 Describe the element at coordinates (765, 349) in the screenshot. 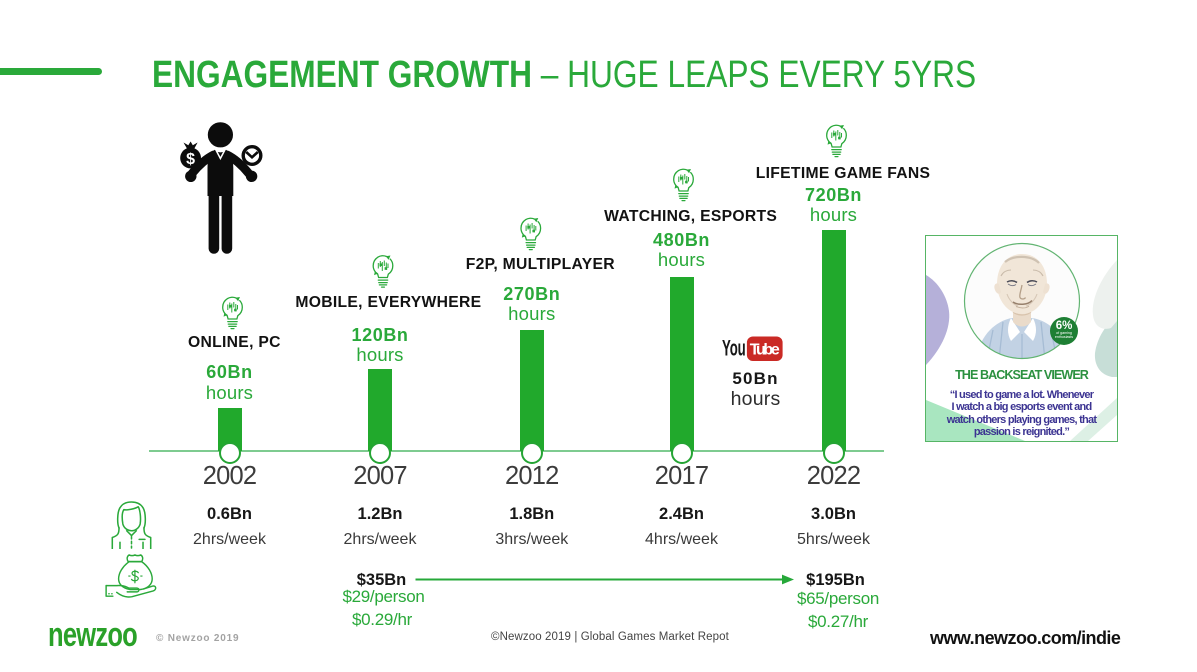

I see `svg-text: Tube` at that location.